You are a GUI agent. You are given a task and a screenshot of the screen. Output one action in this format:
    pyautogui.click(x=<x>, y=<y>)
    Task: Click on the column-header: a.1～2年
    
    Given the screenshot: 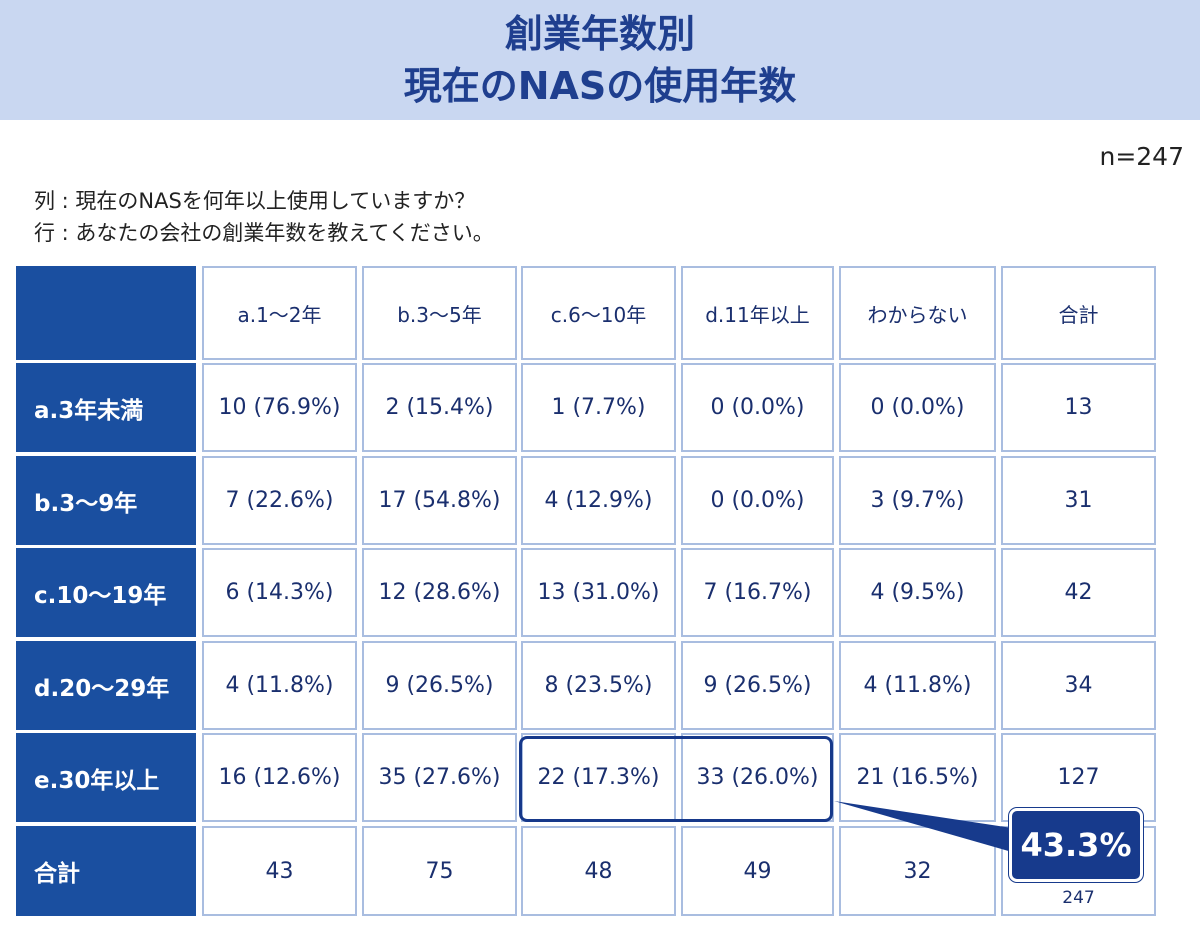 What is the action you would take?
    pyautogui.click(x=279, y=313)
    